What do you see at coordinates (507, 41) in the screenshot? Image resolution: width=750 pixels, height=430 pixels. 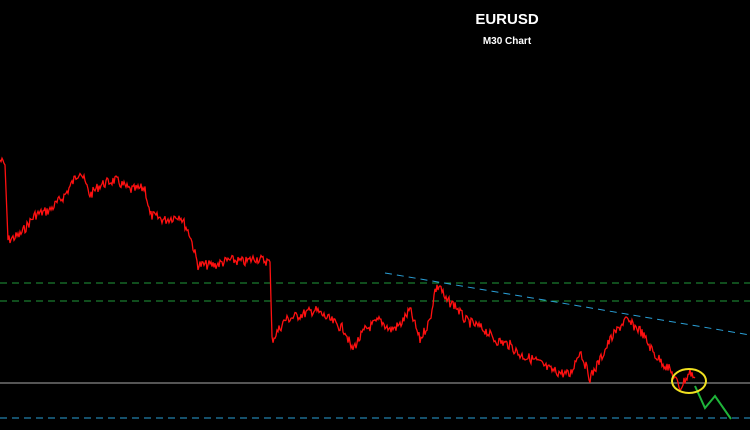 I see `chart-subtitle: M30 Chart` at bounding box center [507, 41].